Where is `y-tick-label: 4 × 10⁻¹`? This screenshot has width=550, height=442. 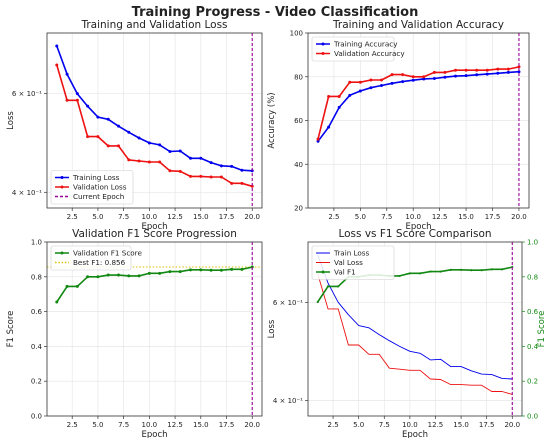 y-tick-label: 4 × 10⁻¹ is located at coordinates (27, 193).